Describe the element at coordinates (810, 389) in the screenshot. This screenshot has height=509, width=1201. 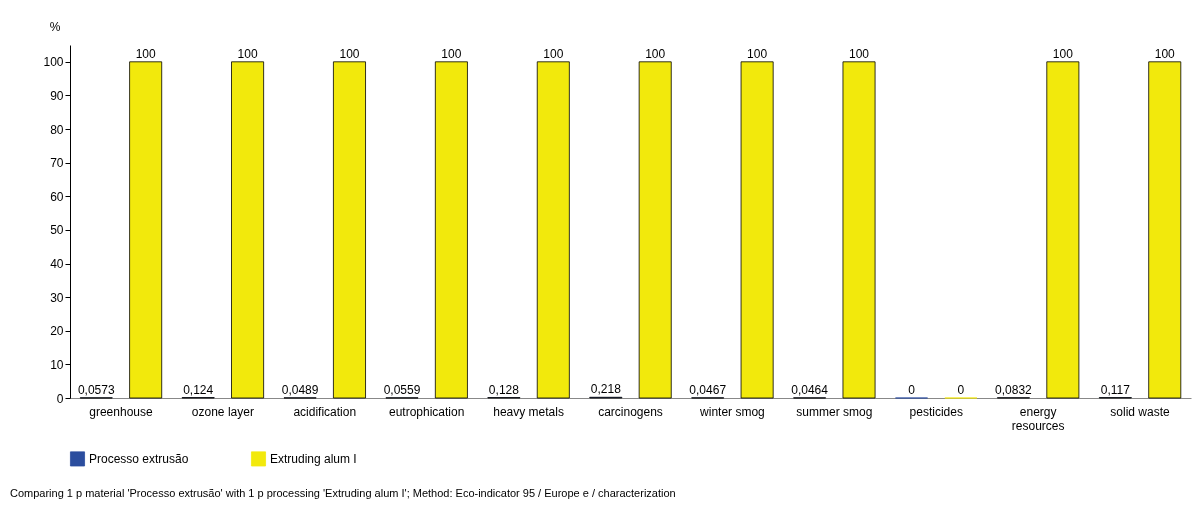
I see `data-label: 0,0464` at that location.